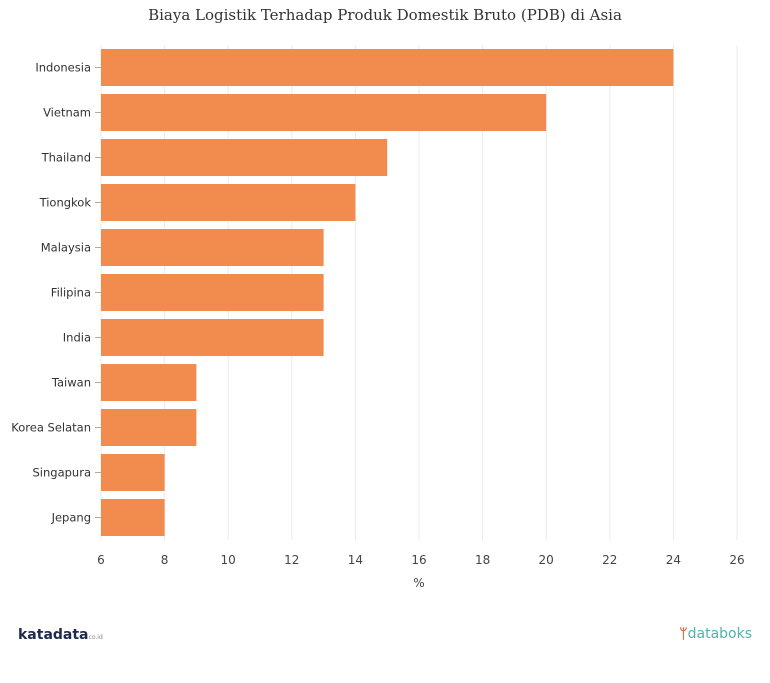 The height and width of the screenshot is (683, 770). What do you see at coordinates (715, 634) in the screenshot?
I see `databoks-logo: ᛘdataboks` at bounding box center [715, 634].